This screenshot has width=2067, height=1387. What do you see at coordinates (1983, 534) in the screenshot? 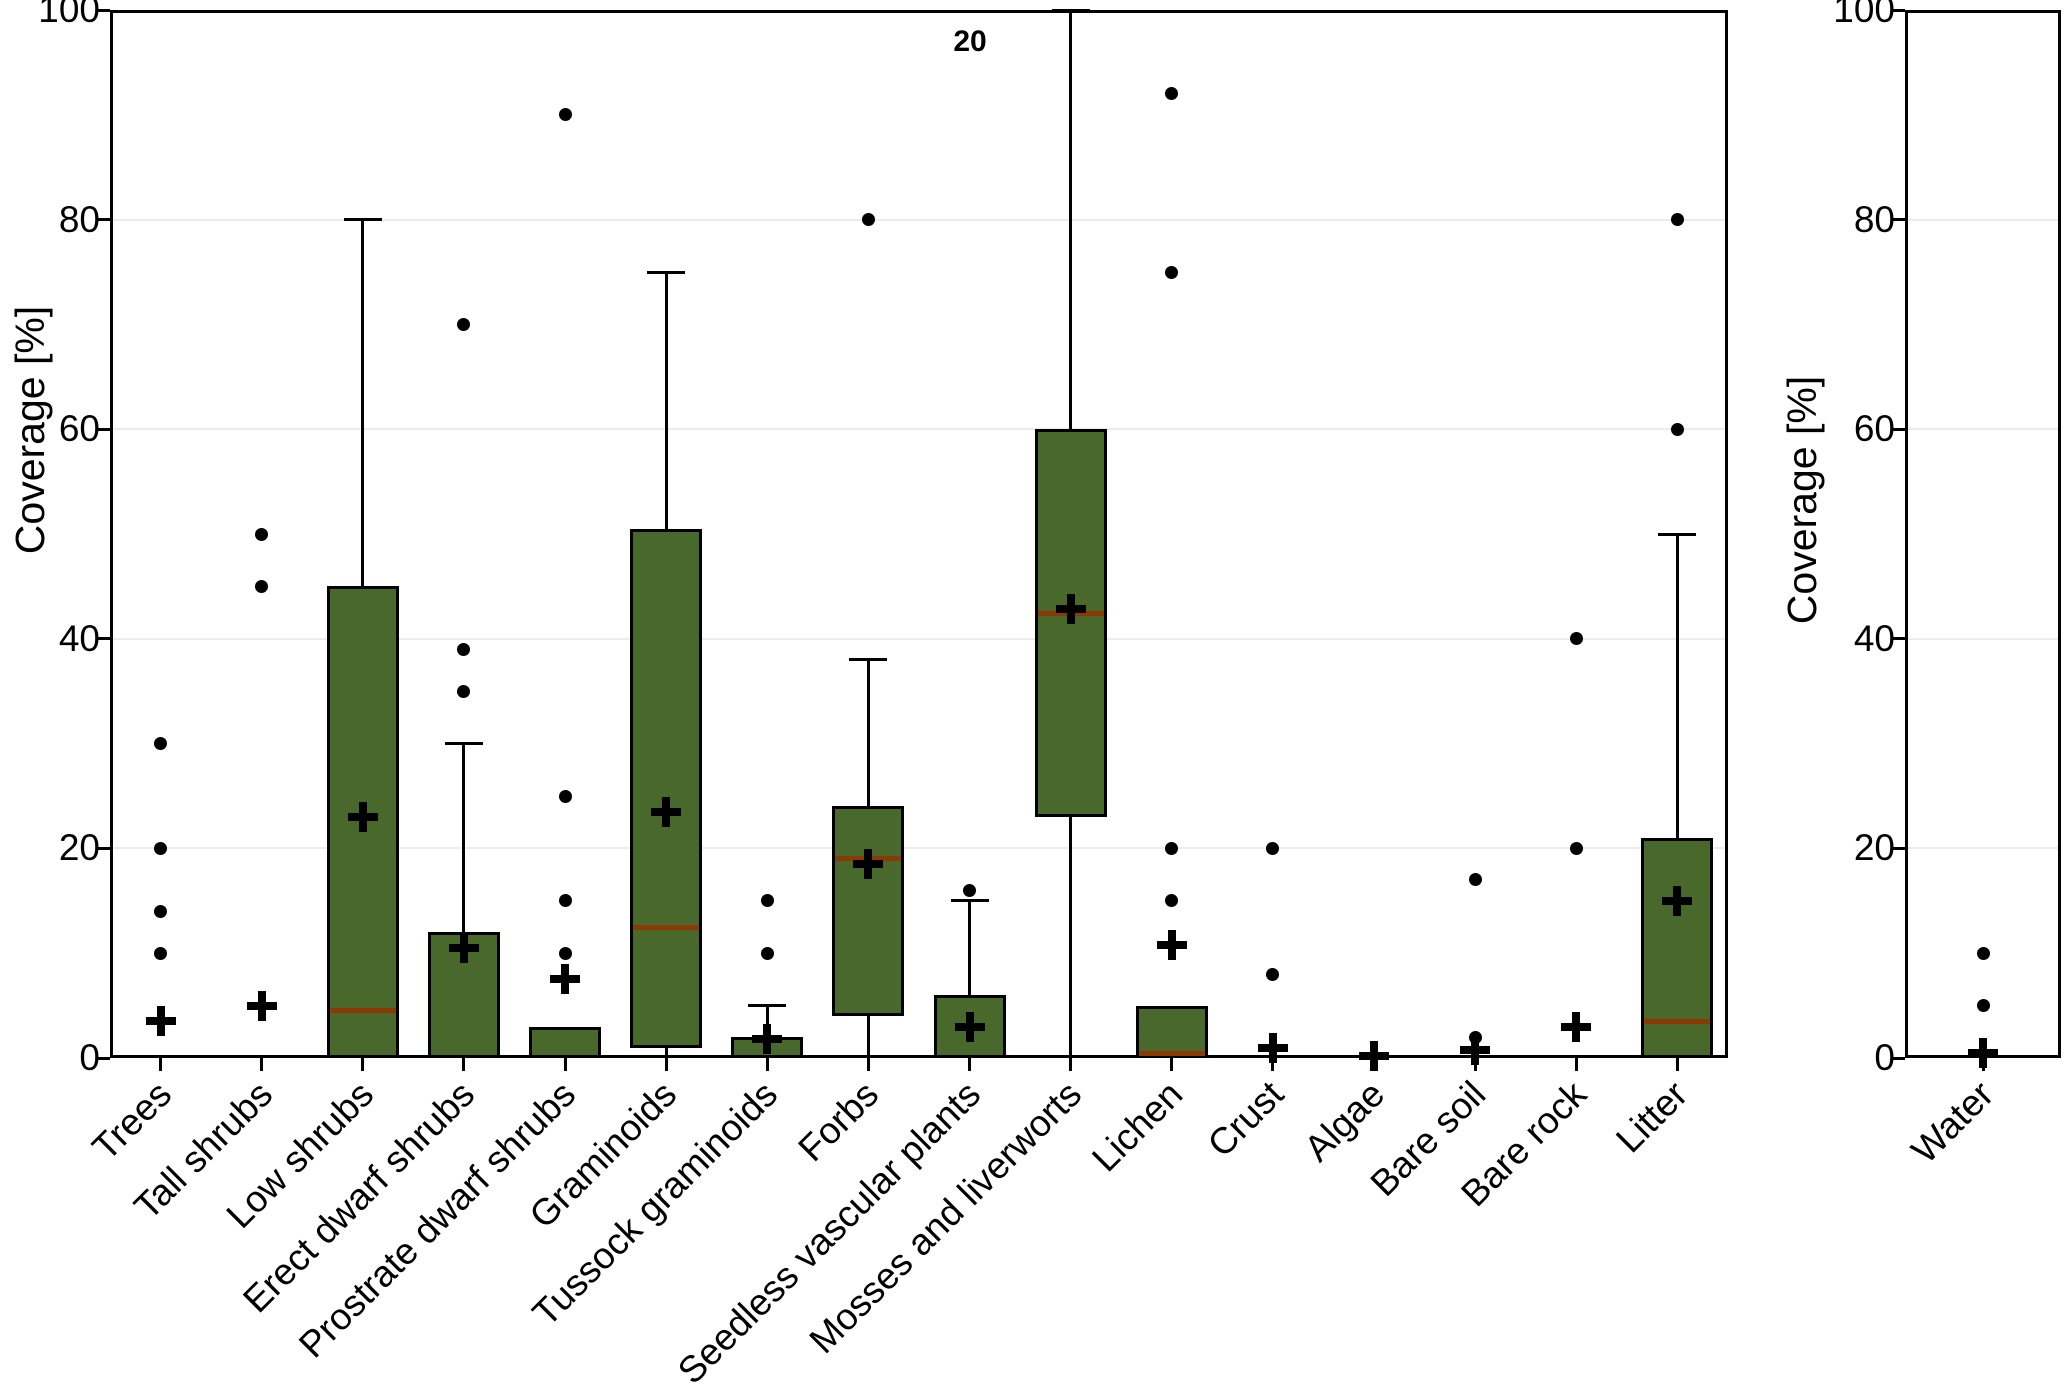
I see `right-plot-panel` at bounding box center [1983, 534].